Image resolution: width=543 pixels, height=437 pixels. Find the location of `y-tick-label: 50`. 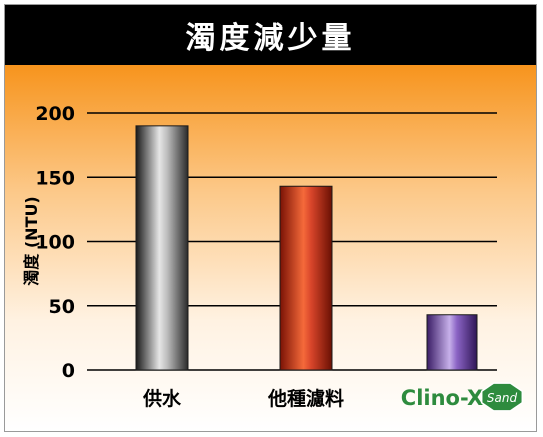

y-tick-label: 50 is located at coordinates (62, 307).